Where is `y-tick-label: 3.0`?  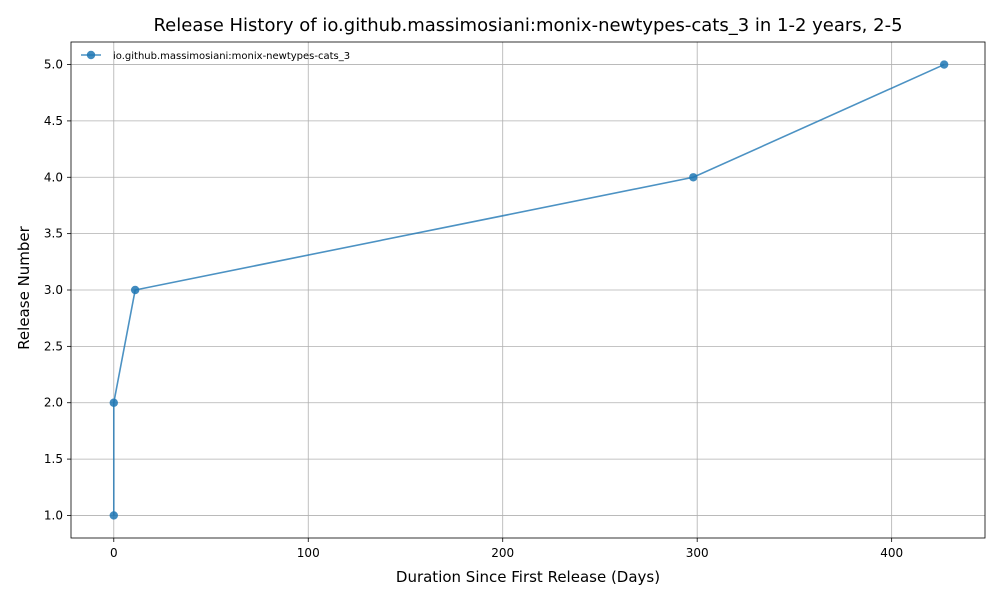 y-tick-label: 3.0 is located at coordinates (53, 290).